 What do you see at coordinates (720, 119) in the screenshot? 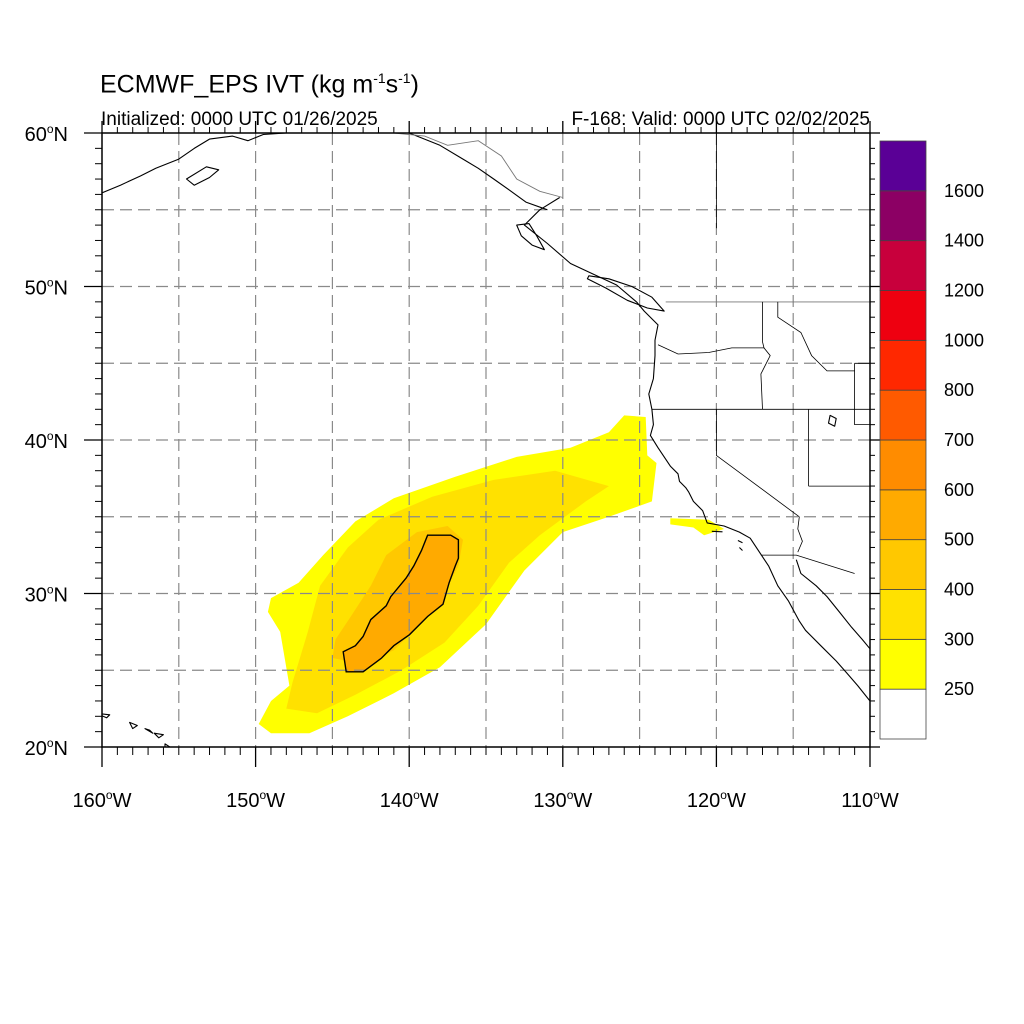
I see `valid-time: F-168: Valid: 0000 UTC 02/02/2025` at bounding box center [720, 119].